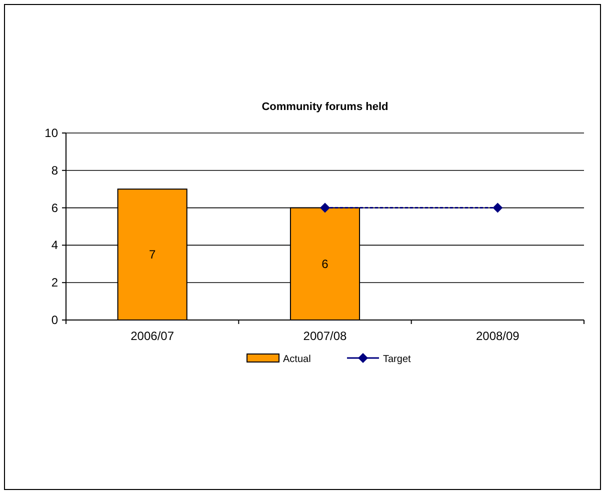  I want to click on data-label: 6, so click(325, 263).